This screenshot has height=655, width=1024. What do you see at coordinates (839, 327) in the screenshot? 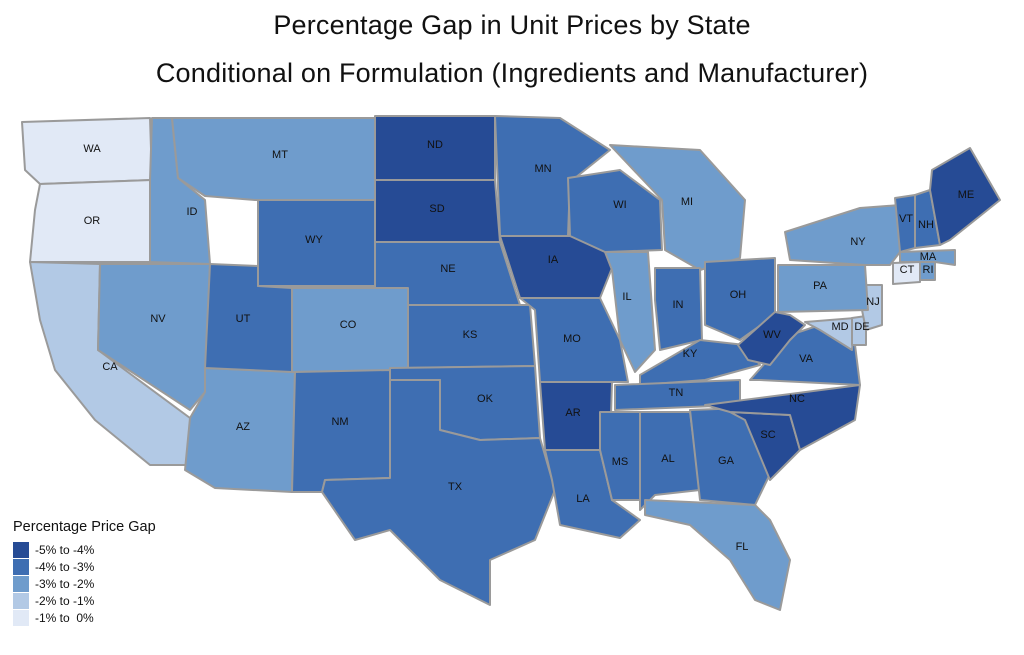
I see `state-label-md: MD` at bounding box center [839, 327].